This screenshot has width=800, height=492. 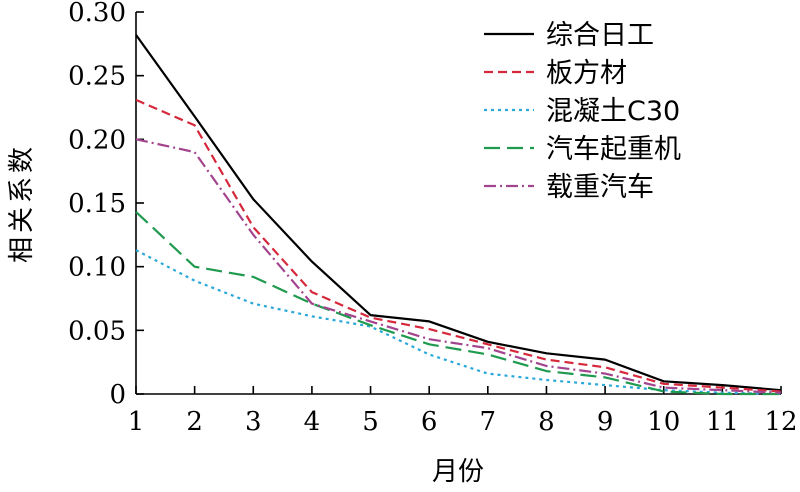 I want to click on y-tick-label: 0.10, so click(x=97, y=268).